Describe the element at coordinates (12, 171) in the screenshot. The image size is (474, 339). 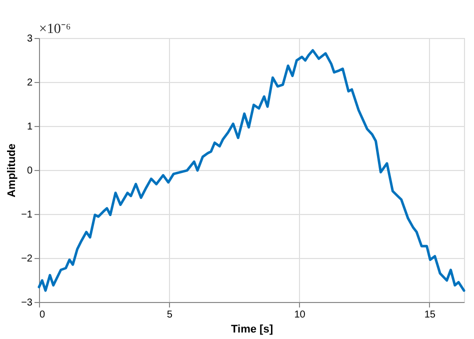
I see `y-axis-title: Amplitude` at that location.